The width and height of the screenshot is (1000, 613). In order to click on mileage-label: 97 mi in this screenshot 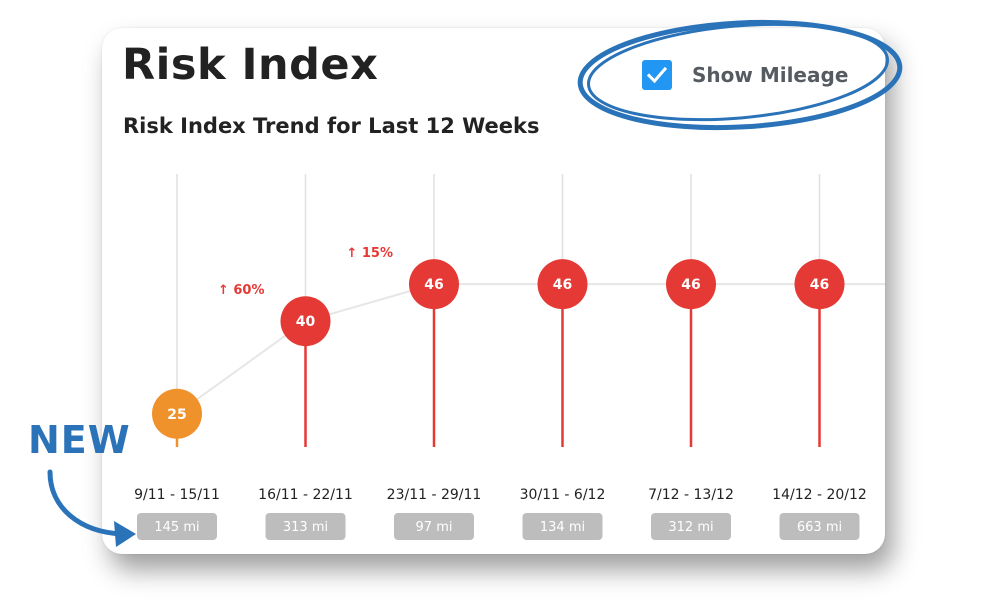, I will do `click(434, 527)`.